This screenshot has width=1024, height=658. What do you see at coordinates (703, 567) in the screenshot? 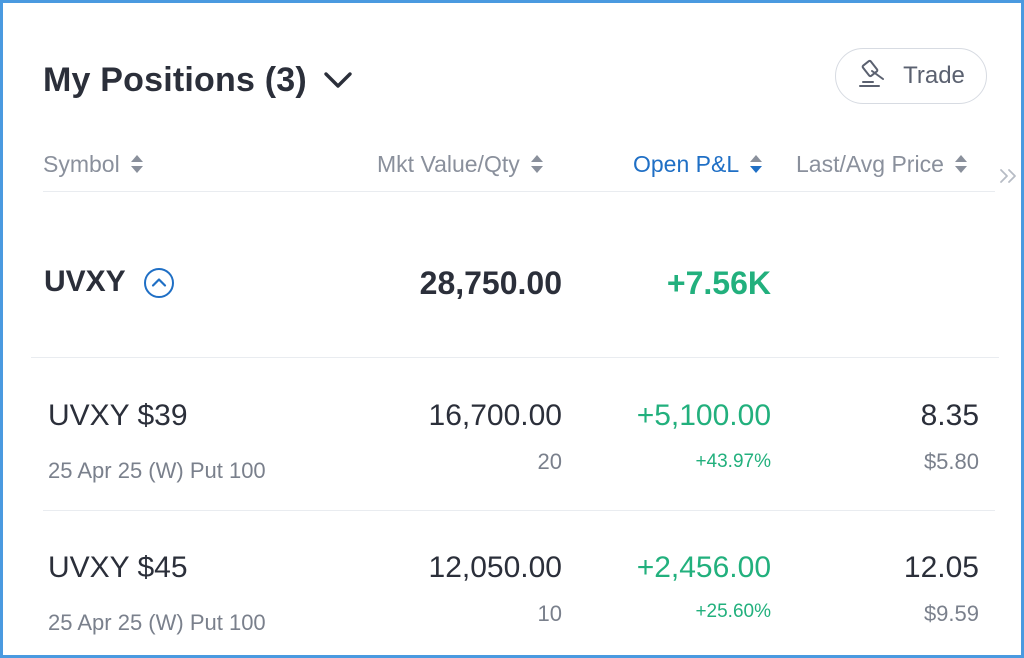
I see `position-open-pnl: +2,456.00` at bounding box center [703, 567].